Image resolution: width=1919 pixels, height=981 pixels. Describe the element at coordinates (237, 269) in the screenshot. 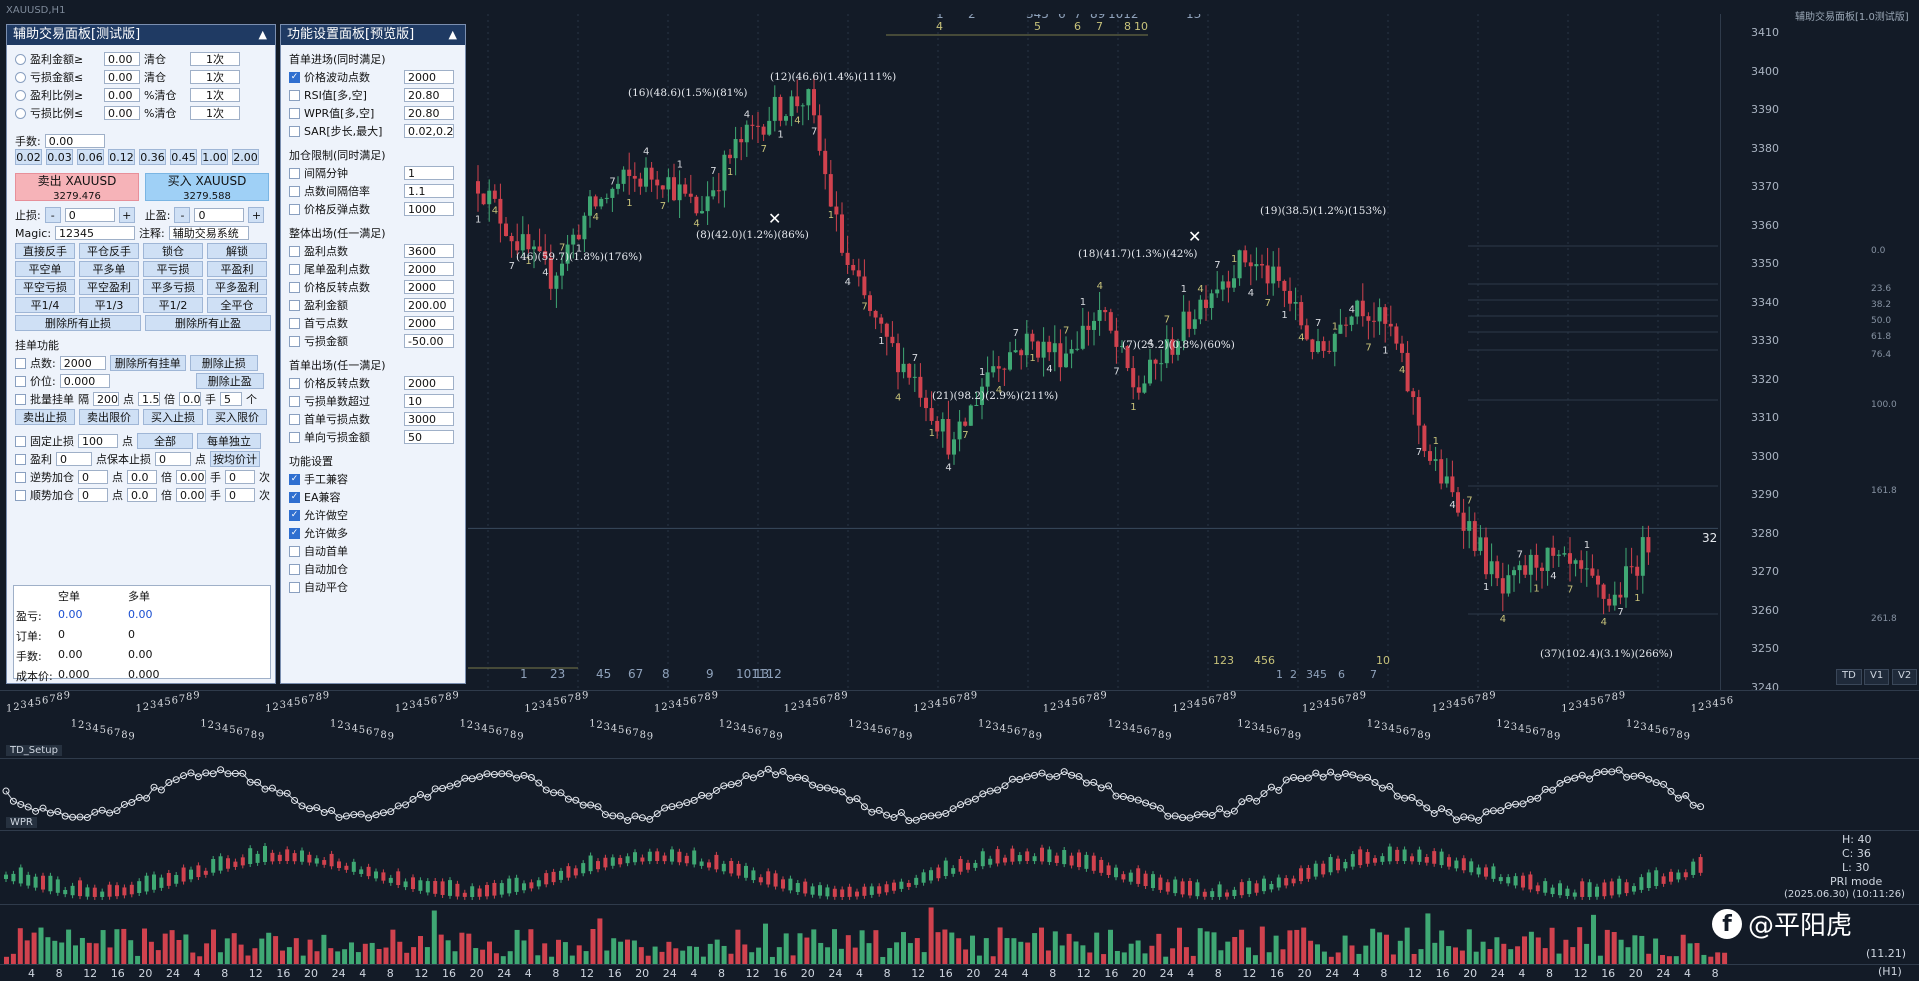

I see `action-button: 平盈利` at that location.